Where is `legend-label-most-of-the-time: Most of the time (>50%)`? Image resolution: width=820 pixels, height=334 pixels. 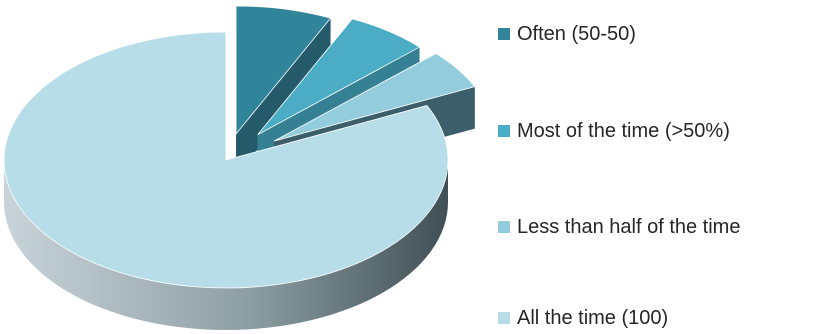 legend-label-most-of-the-time: Most of the time (>50%) is located at coordinates (623, 131).